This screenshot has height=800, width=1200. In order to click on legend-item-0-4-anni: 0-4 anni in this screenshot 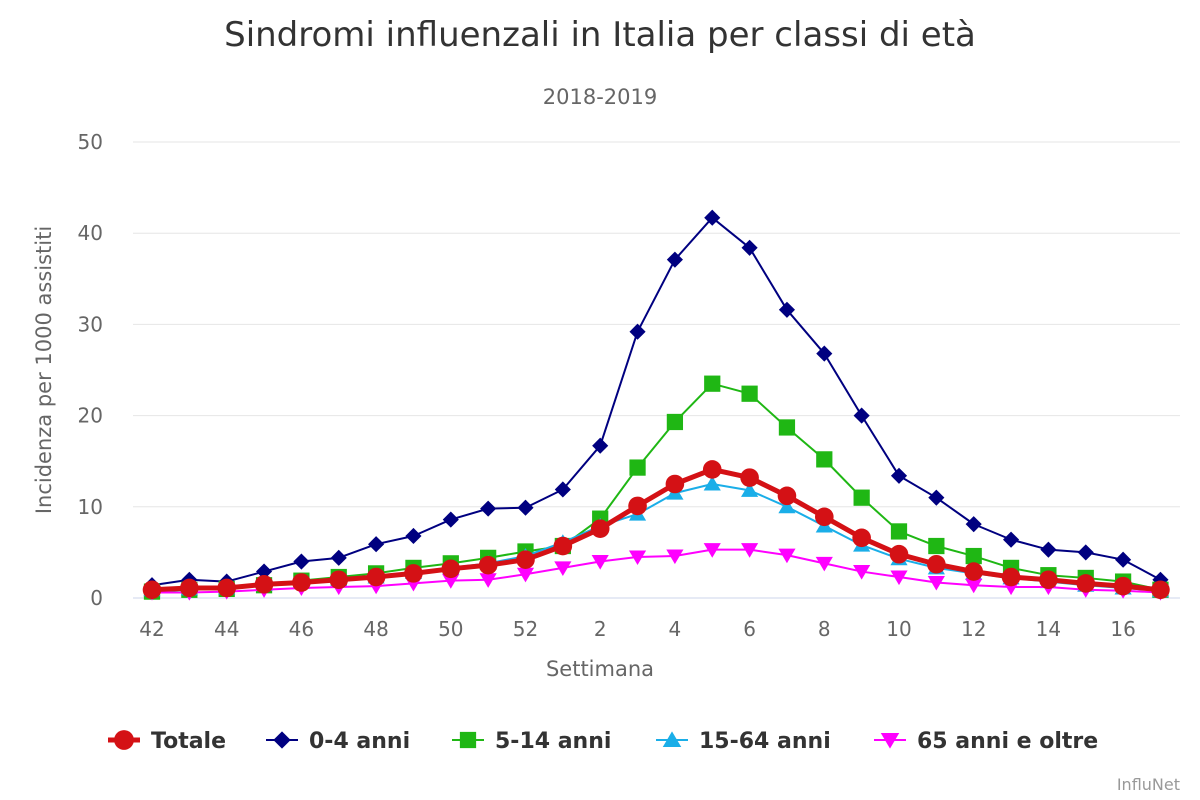, I will do `click(338, 741)`.